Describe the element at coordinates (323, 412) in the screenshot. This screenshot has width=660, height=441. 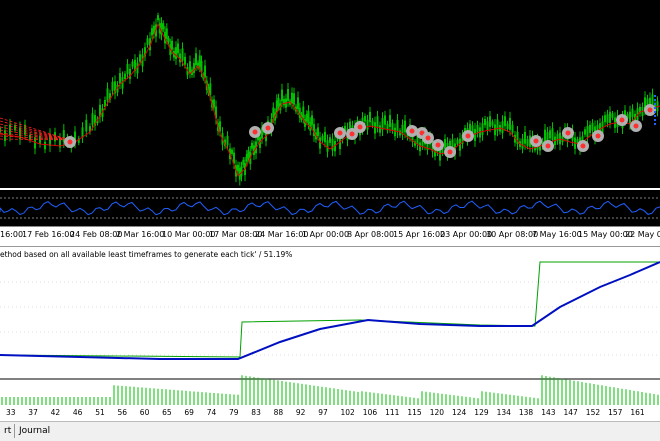
I see `report-x-label: 97` at that location.